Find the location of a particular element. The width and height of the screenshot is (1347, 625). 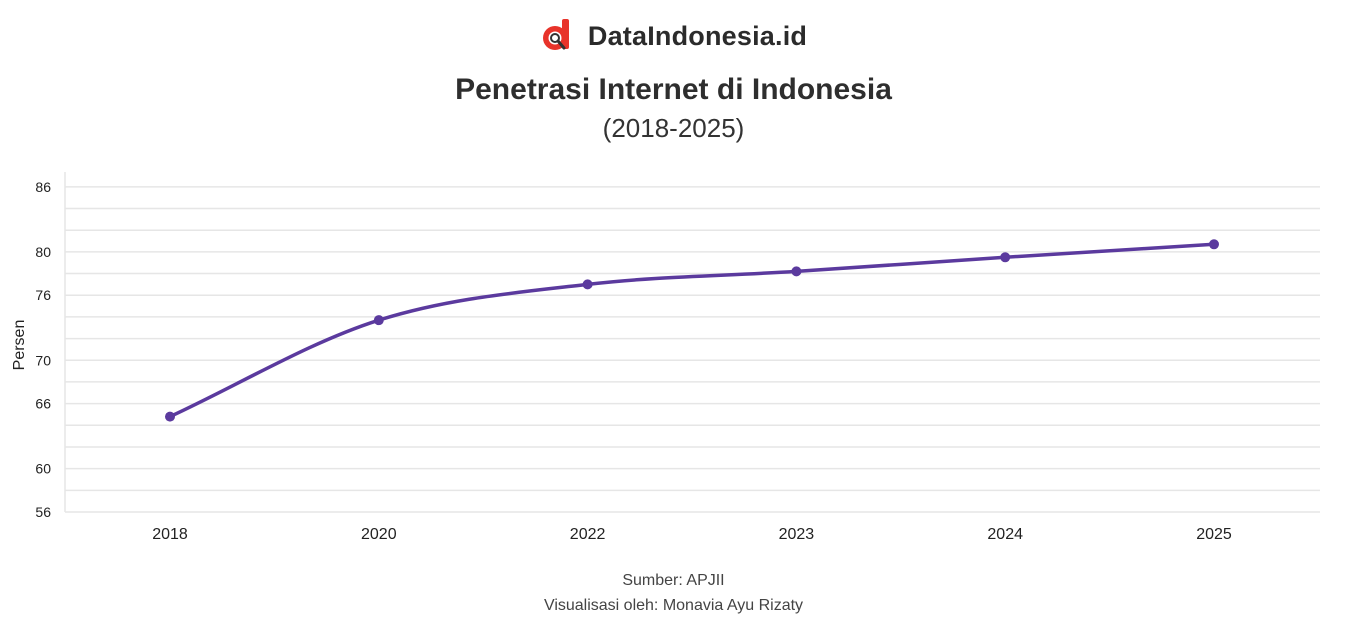

brand-name: DataIndonesia.id is located at coordinates (697, 35).